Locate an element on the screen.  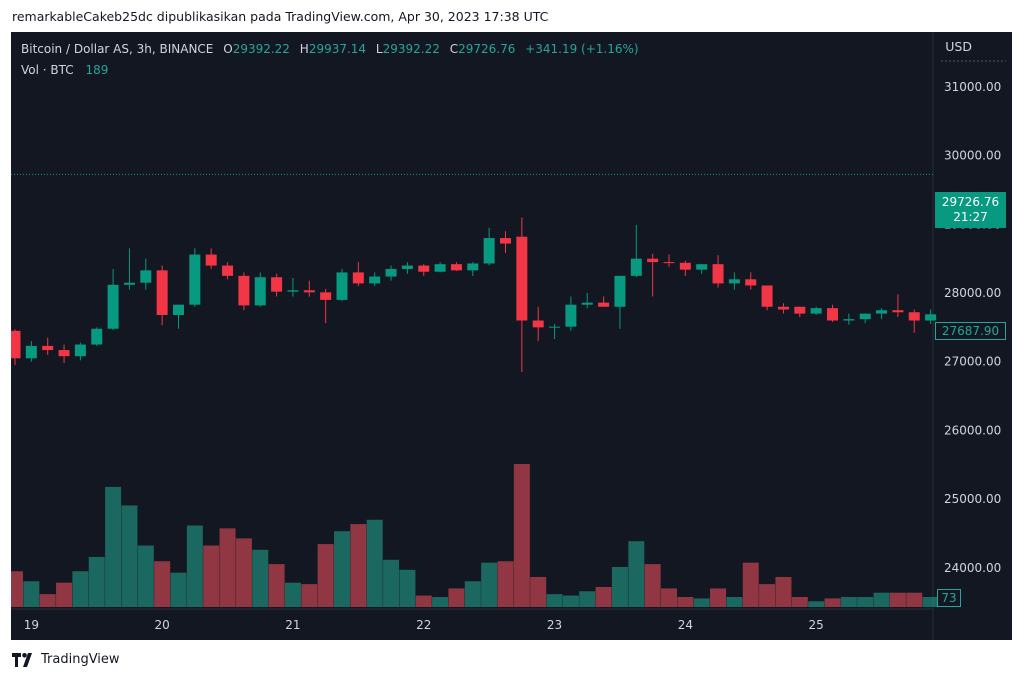
time-tick-label: 25 is located at coordinates (816, 625).